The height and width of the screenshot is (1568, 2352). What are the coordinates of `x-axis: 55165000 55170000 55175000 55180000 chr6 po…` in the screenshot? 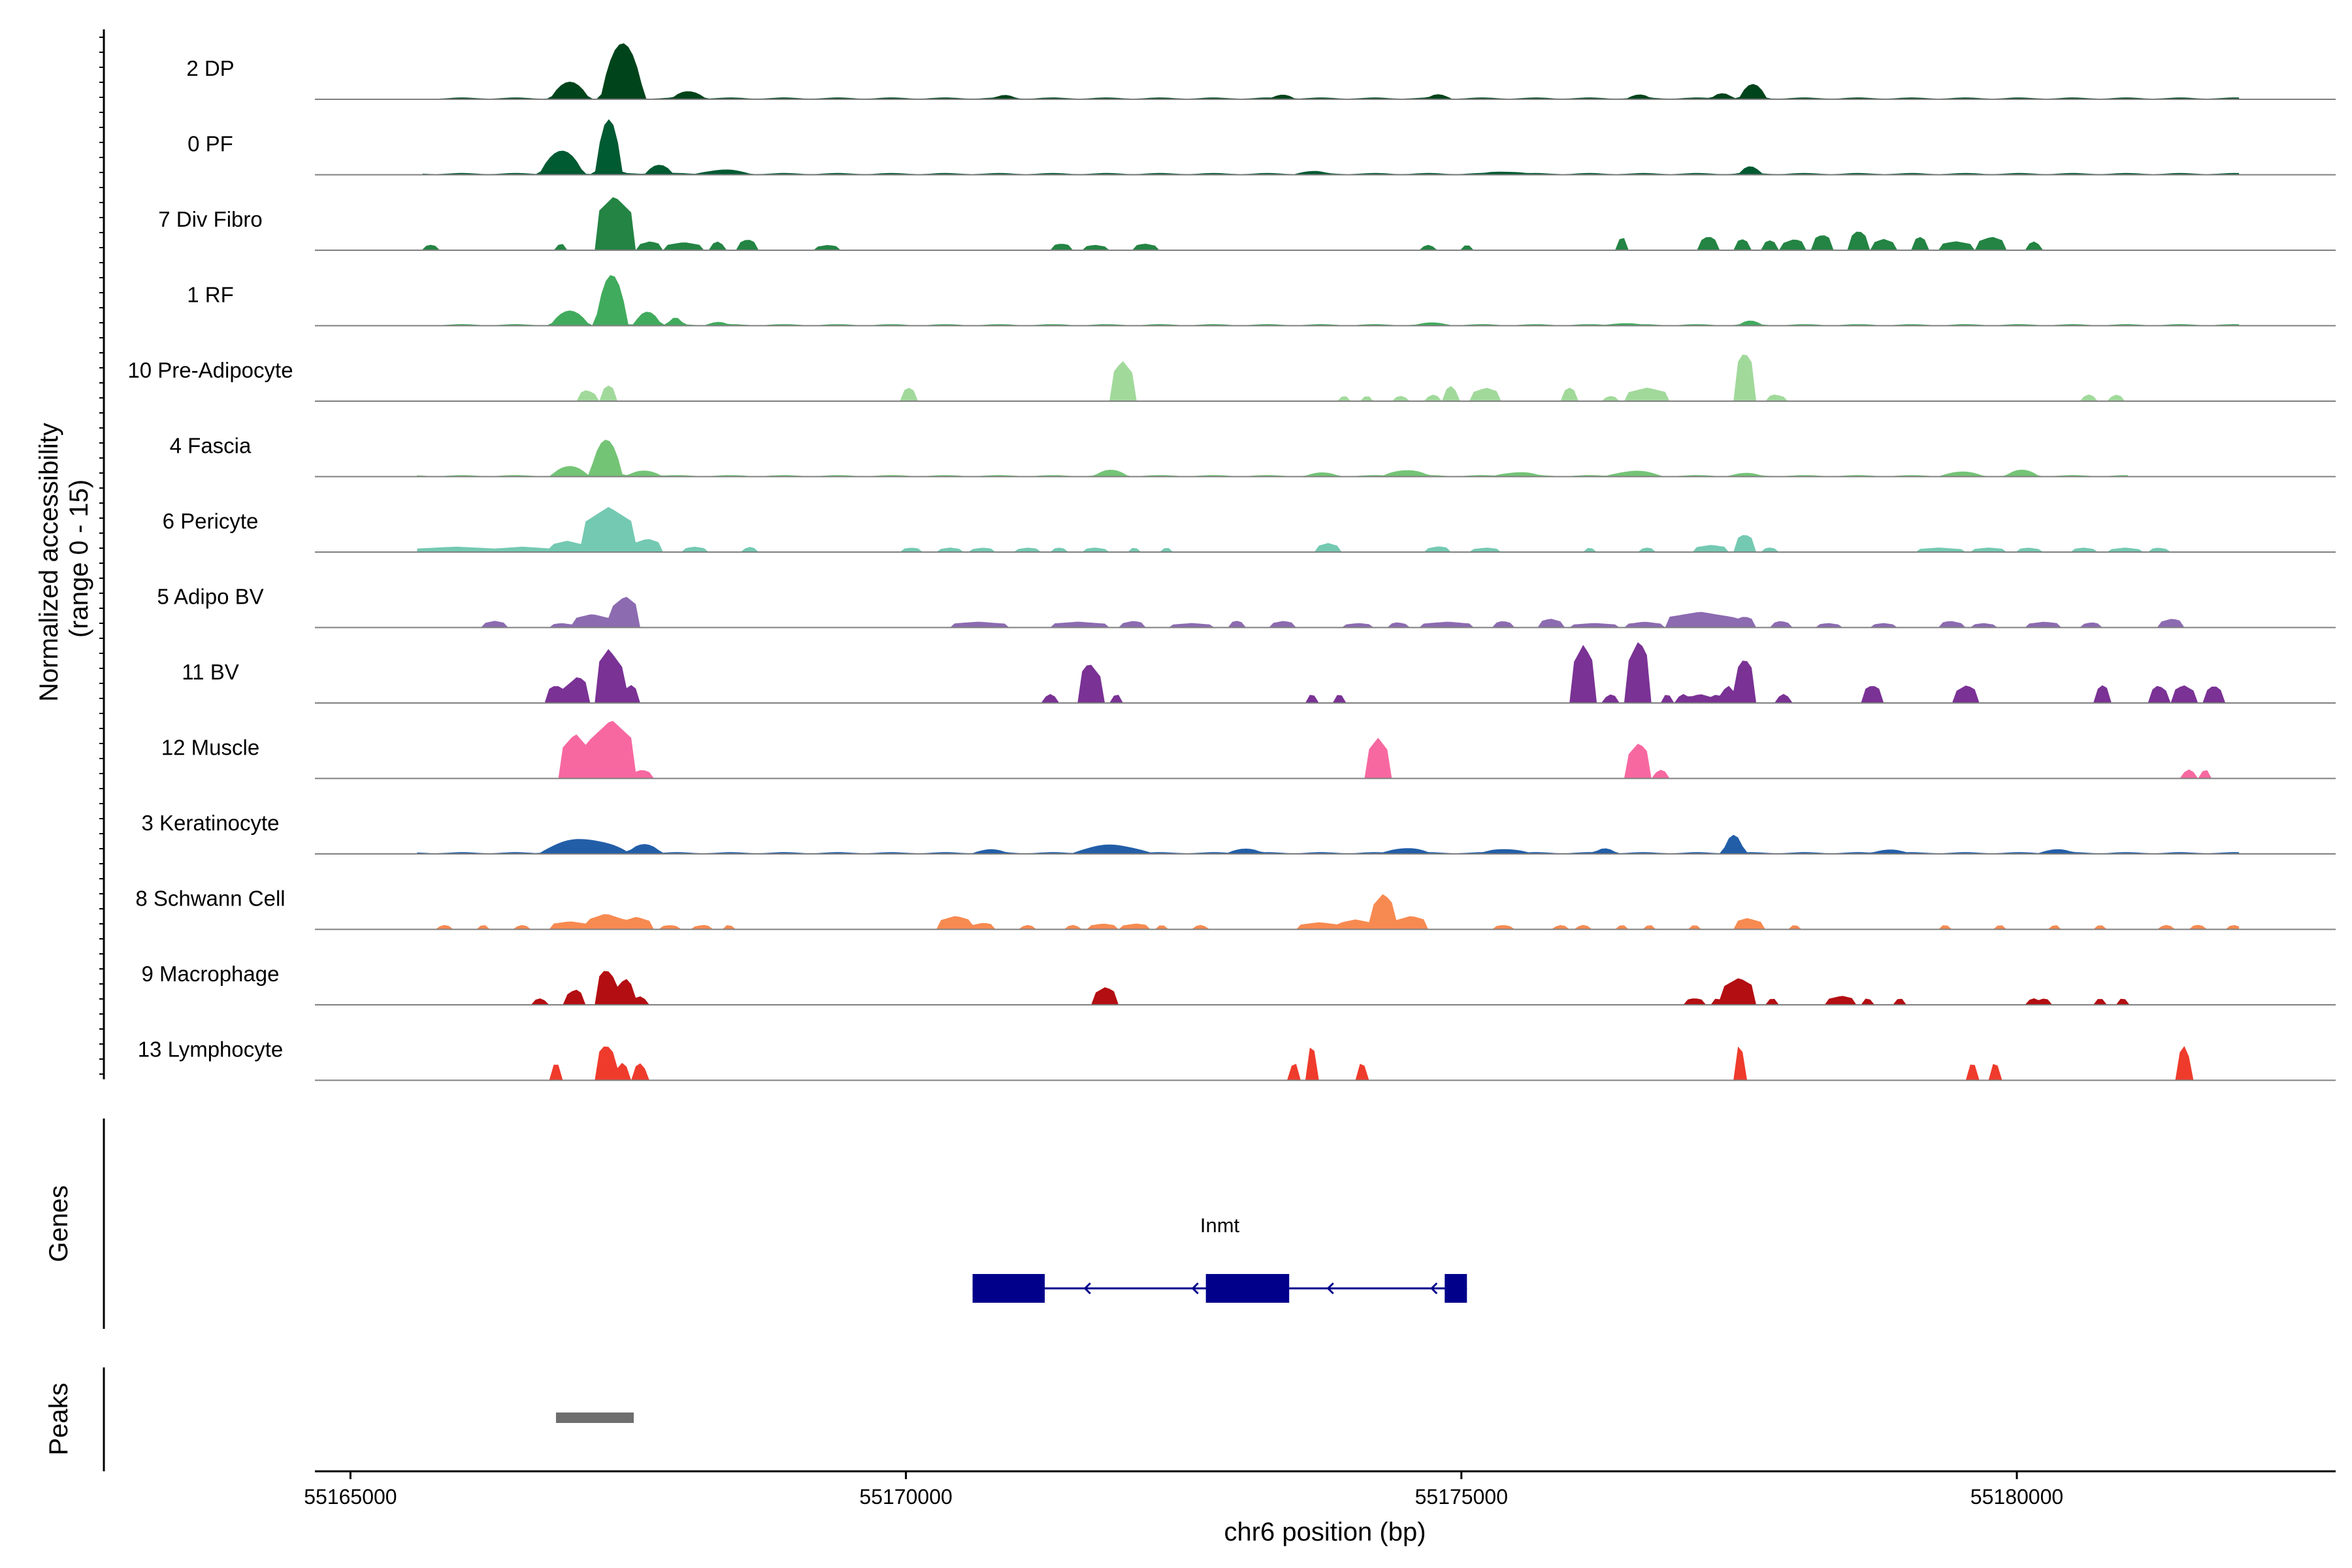 It's located at (1320, 1508).